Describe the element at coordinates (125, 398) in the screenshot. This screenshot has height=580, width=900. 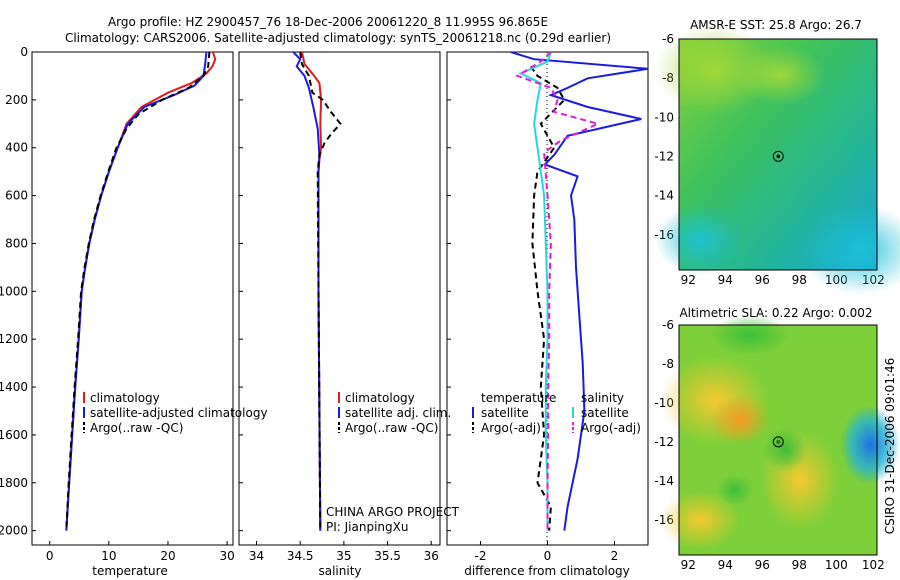
I see `legend-climatology: climatology` at that location.